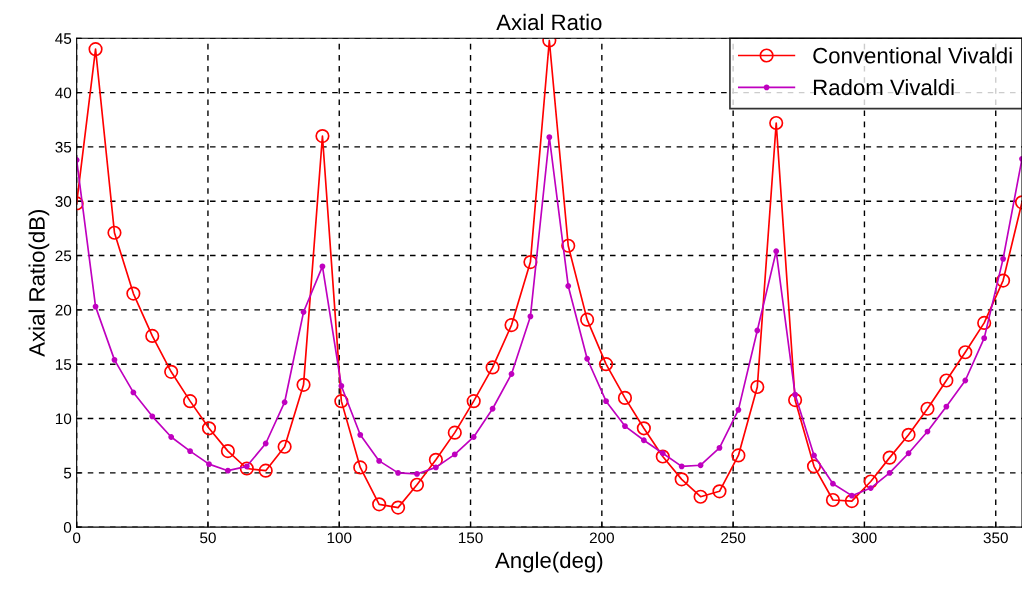  Describe the element at coordinates (549, 22) in the screenshot. I see `chart-title: Axial Ratio` at that location.